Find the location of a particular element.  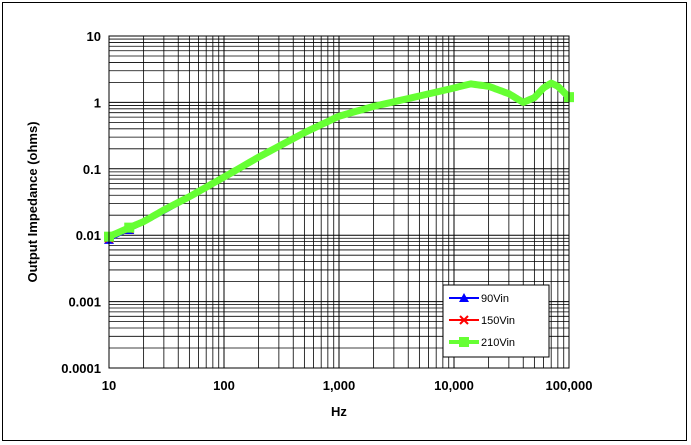

x-tick-label: 100,000 is located at coordinates (569, 385).